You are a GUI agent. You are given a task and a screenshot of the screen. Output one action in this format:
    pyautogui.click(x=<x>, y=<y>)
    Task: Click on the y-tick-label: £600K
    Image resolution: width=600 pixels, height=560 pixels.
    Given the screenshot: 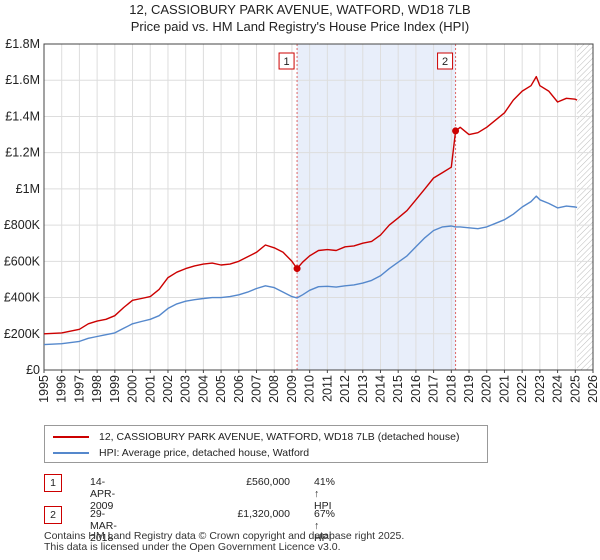 What is the action you would take?
    pyautogui.click(x=22, y=261)
    